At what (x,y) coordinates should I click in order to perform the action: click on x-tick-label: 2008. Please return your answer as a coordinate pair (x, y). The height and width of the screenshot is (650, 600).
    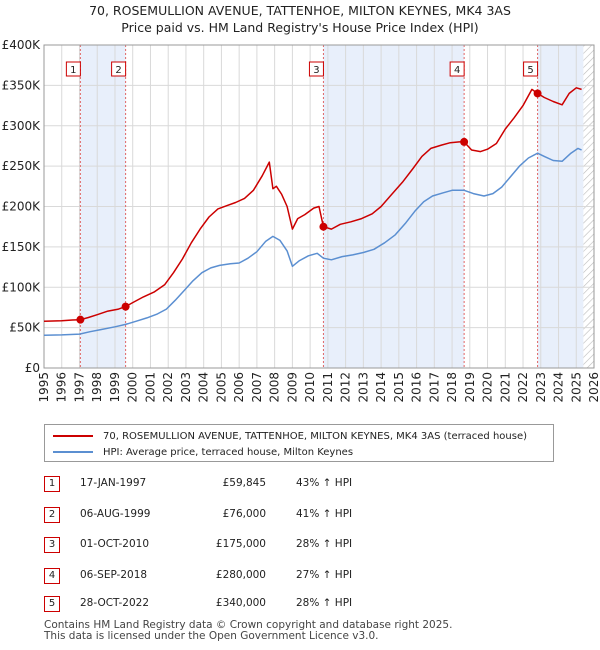
    Looking at the image, I should click on (275, 387).